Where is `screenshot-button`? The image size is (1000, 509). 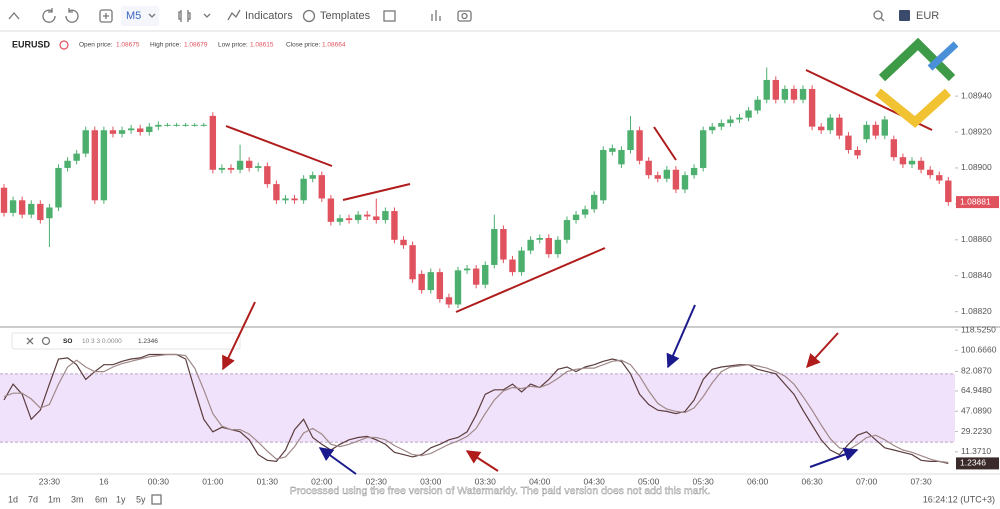 screenshot-button is located at coordinates (464, 16).